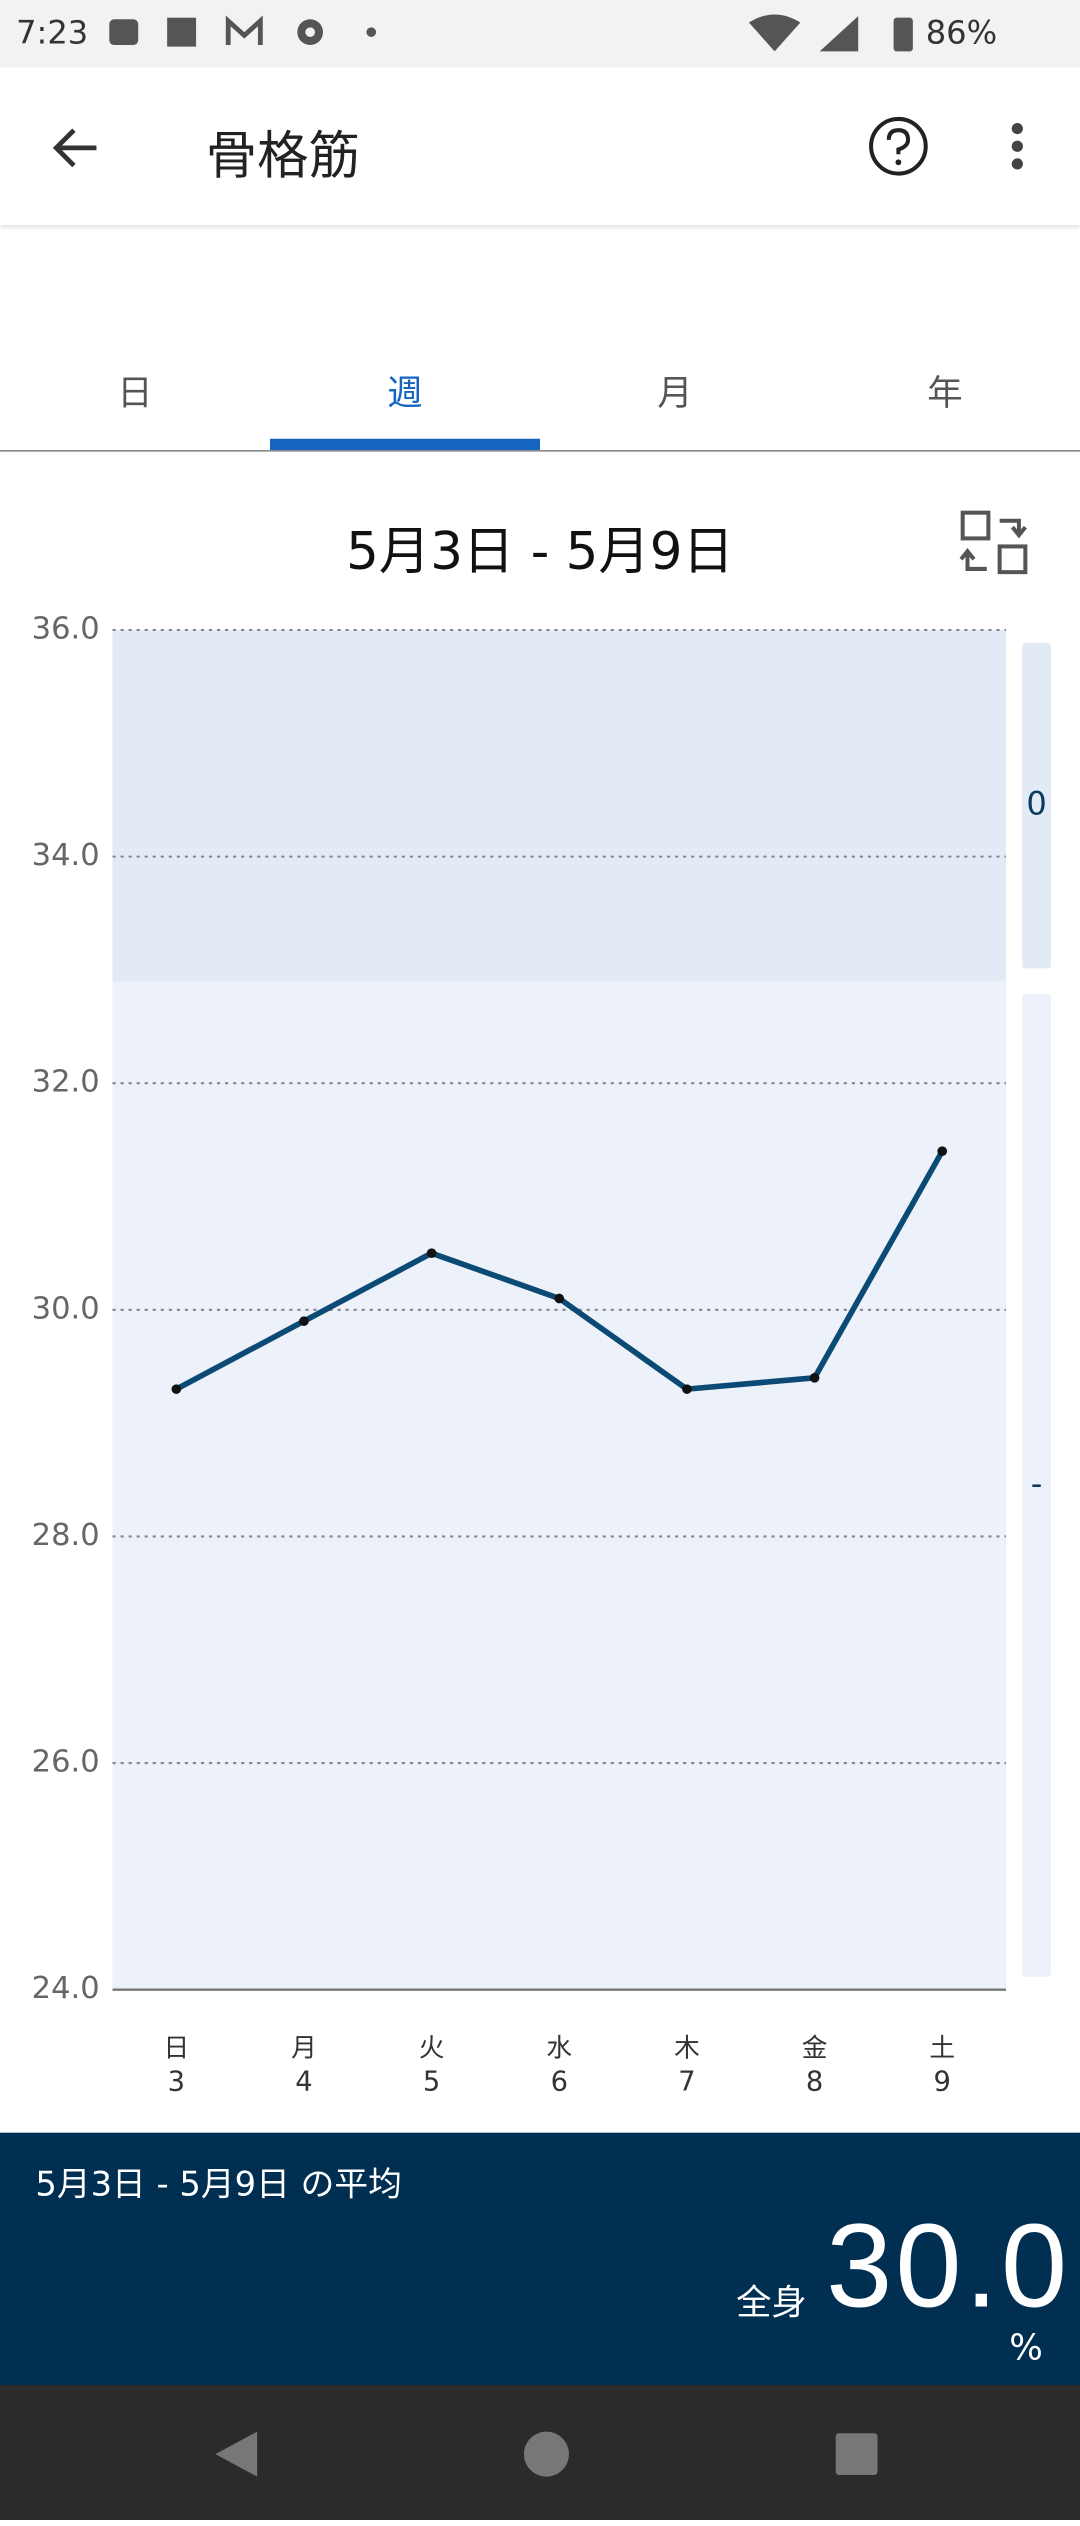  I want to click on x-tick-date: 3, so click(176, 2081).